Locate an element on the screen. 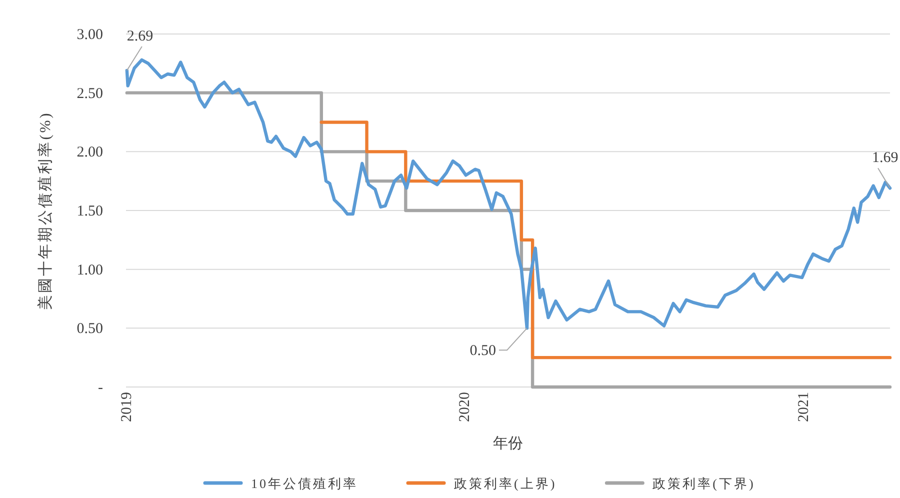 The width and height of the screenshot is (900, 498). annotation: 0.50 is located at coordinates (483, 351).